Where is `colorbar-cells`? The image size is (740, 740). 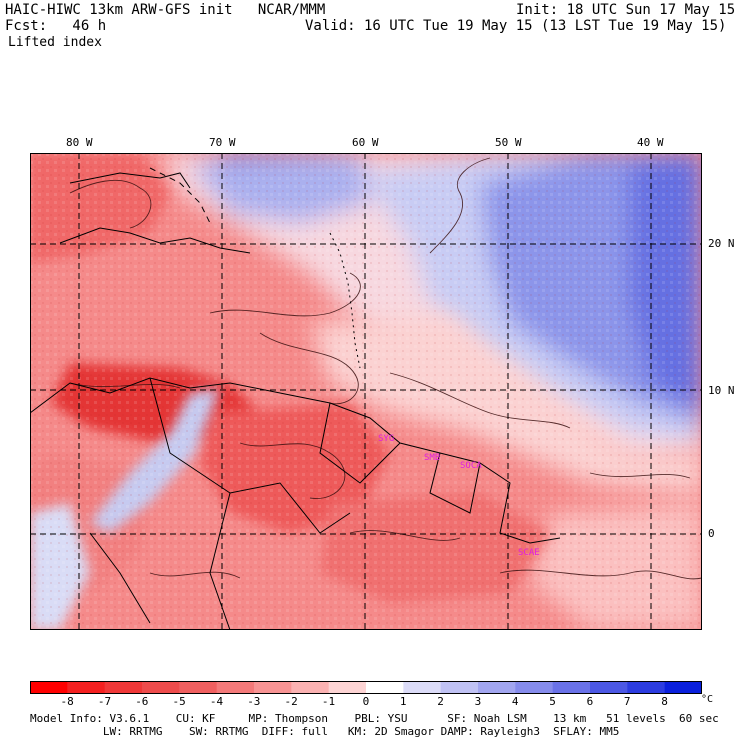
colorbar-cells is located at coordinates (366, 687).